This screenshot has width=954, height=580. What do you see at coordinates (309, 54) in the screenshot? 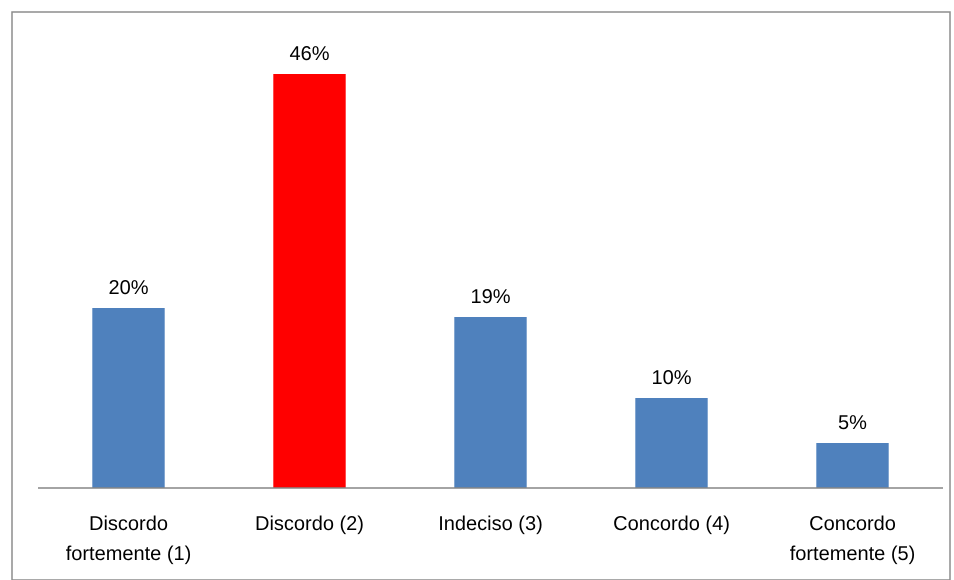
I see `data-label: 46%` at bounding box center [309, 54].